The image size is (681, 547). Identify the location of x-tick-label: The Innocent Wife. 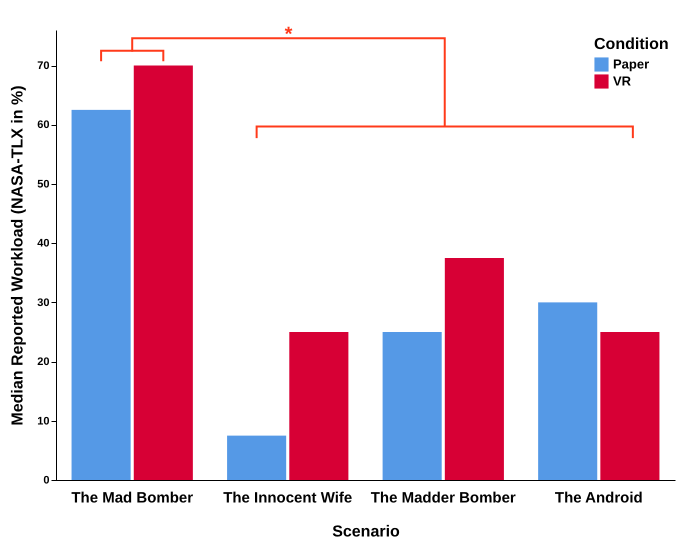
(287, 498).